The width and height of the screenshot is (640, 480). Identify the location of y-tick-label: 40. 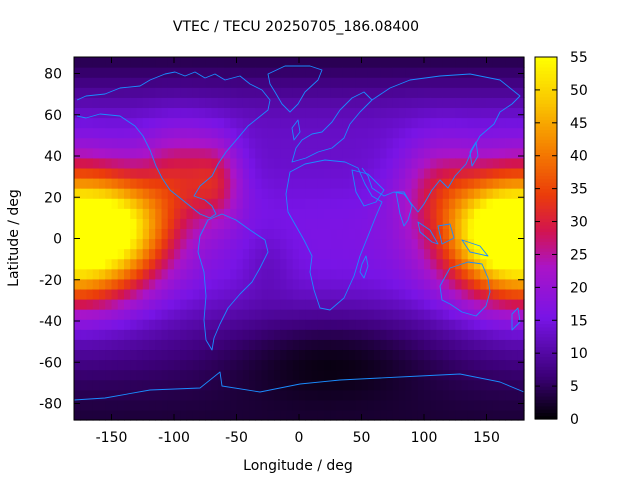
(53, 157).